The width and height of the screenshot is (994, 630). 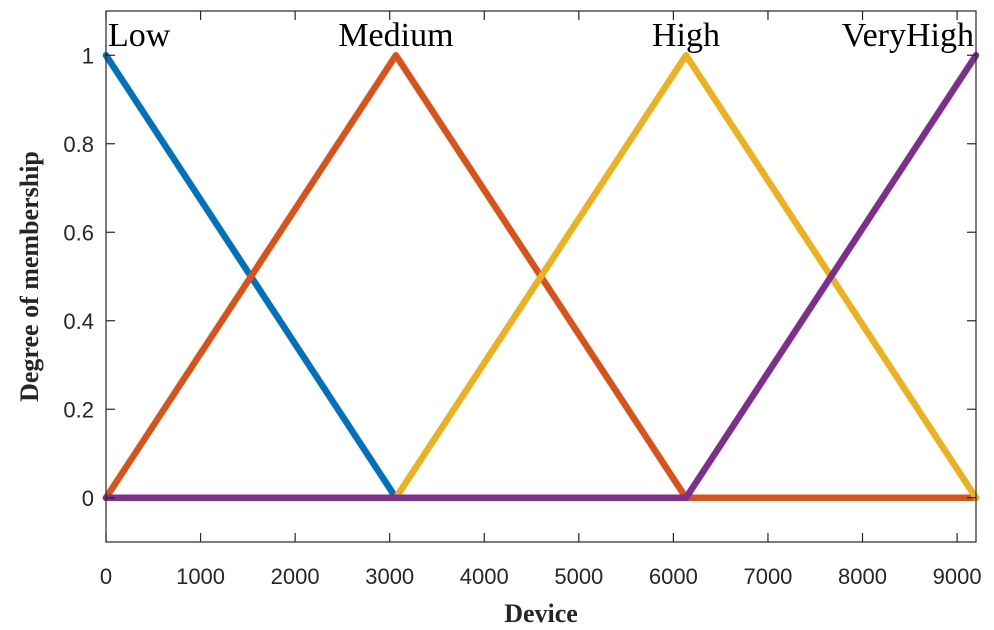 What do you see at coordinates (88, 55) in the screenshot?
I see `y-tick-label: 1` at bounding box center [88, 55].